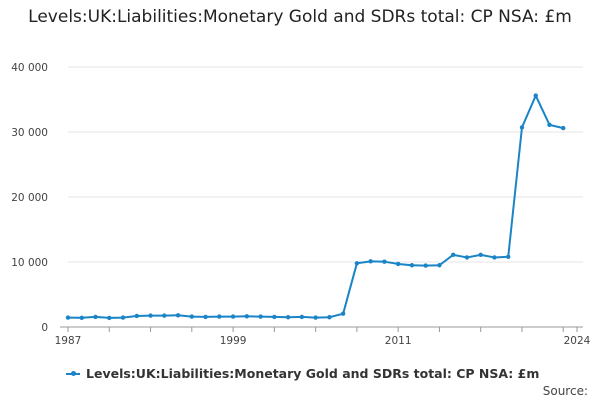 The height and width of the screenshot is (400, 600). Describe the element at coordinates (233, 341) in the screenshot. I see `x-tick-label: 1999` at that location.